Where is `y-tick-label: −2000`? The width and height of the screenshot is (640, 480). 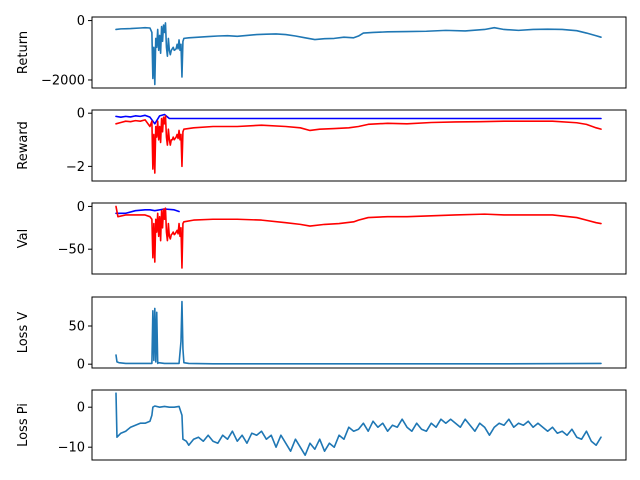
y-tick-label: −2000 is located at coordinates (63, 80).